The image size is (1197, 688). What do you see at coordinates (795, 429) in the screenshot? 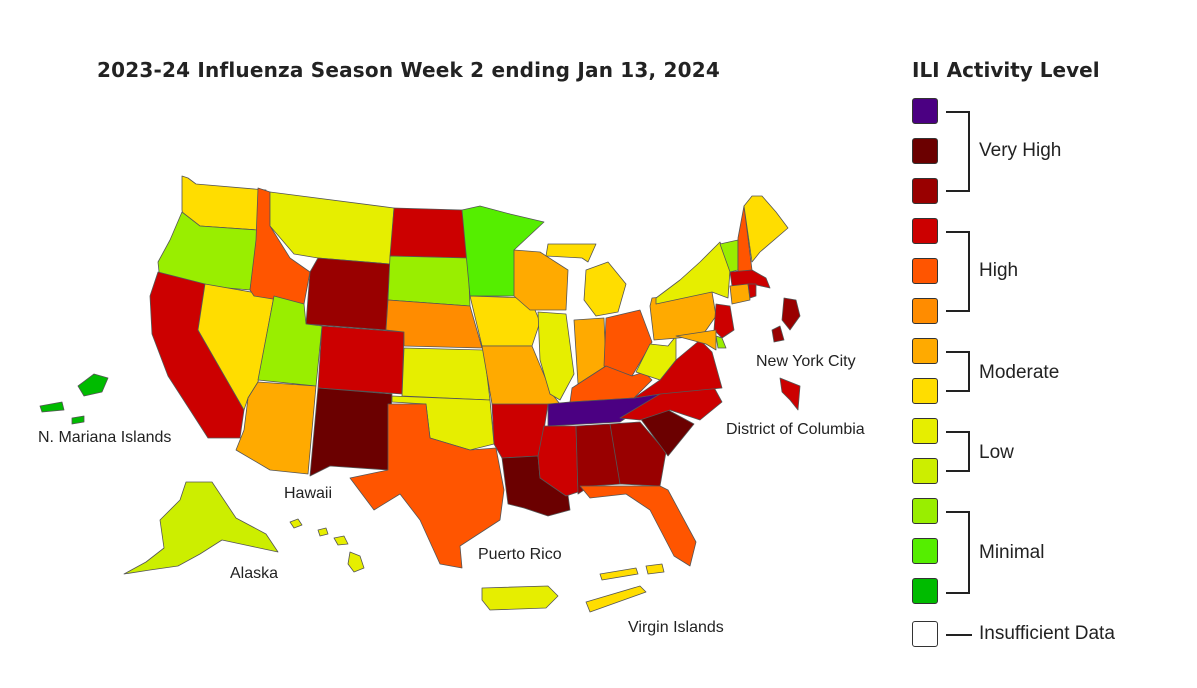
I see `label-district-of-columbia: District of Columbia` at bounding box center [795, 429].